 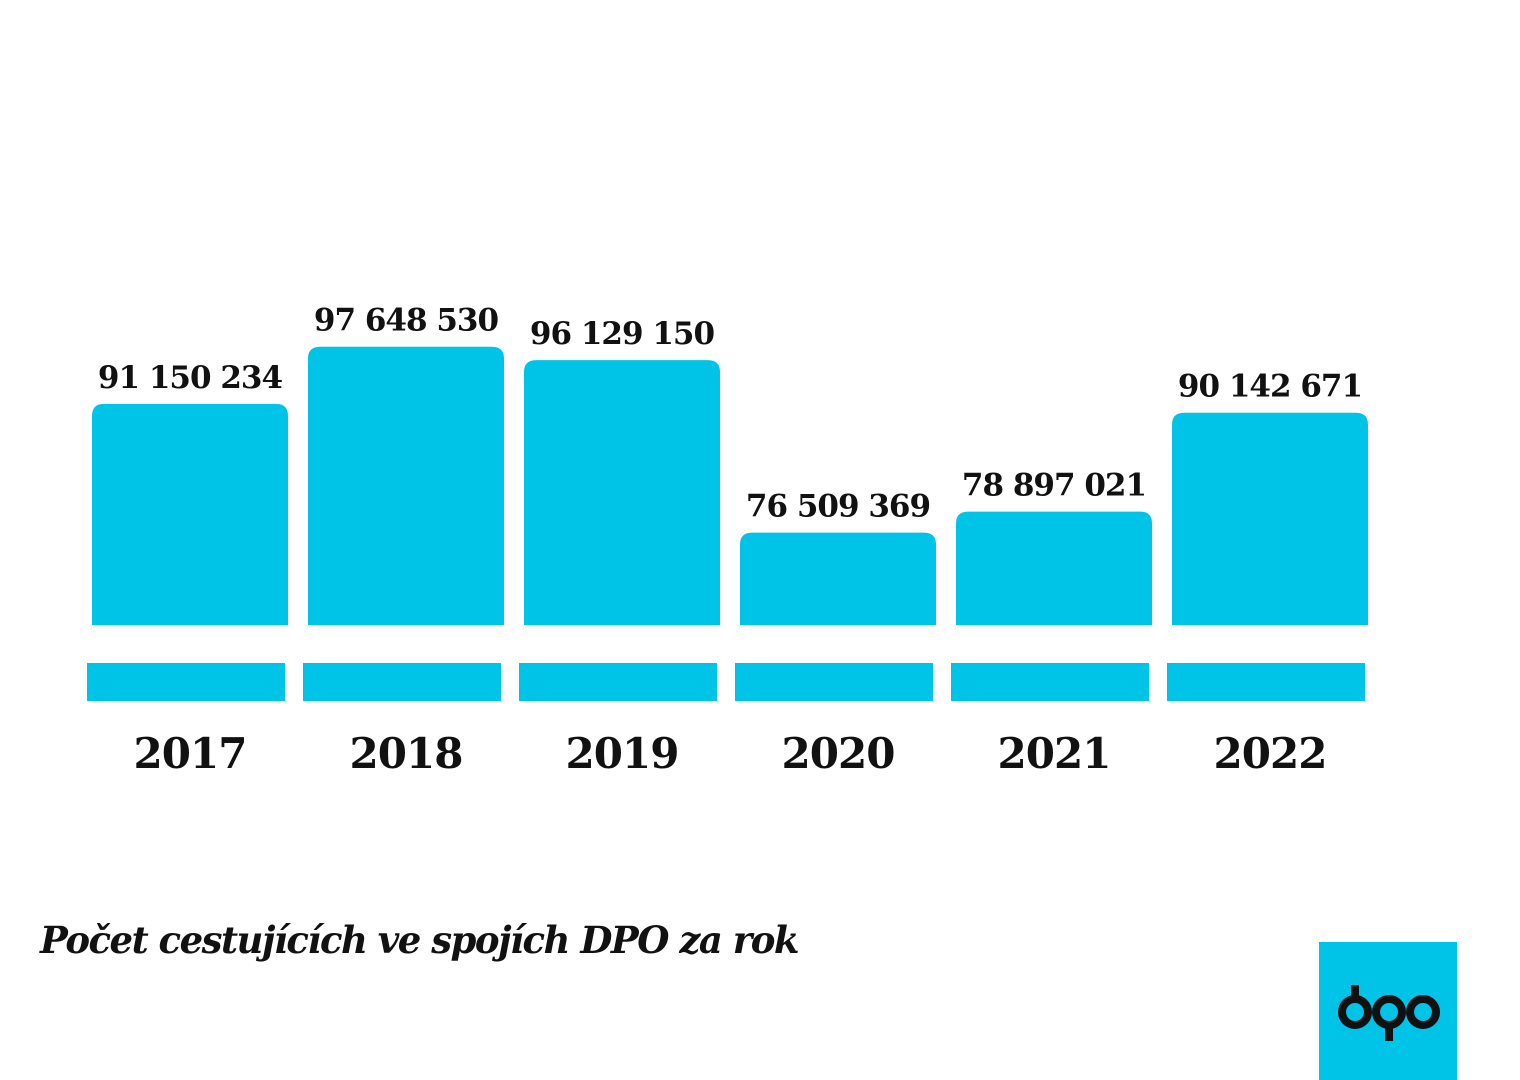 I want to click on data-label-2018: 97 648 530, so click(x=406, y=321).